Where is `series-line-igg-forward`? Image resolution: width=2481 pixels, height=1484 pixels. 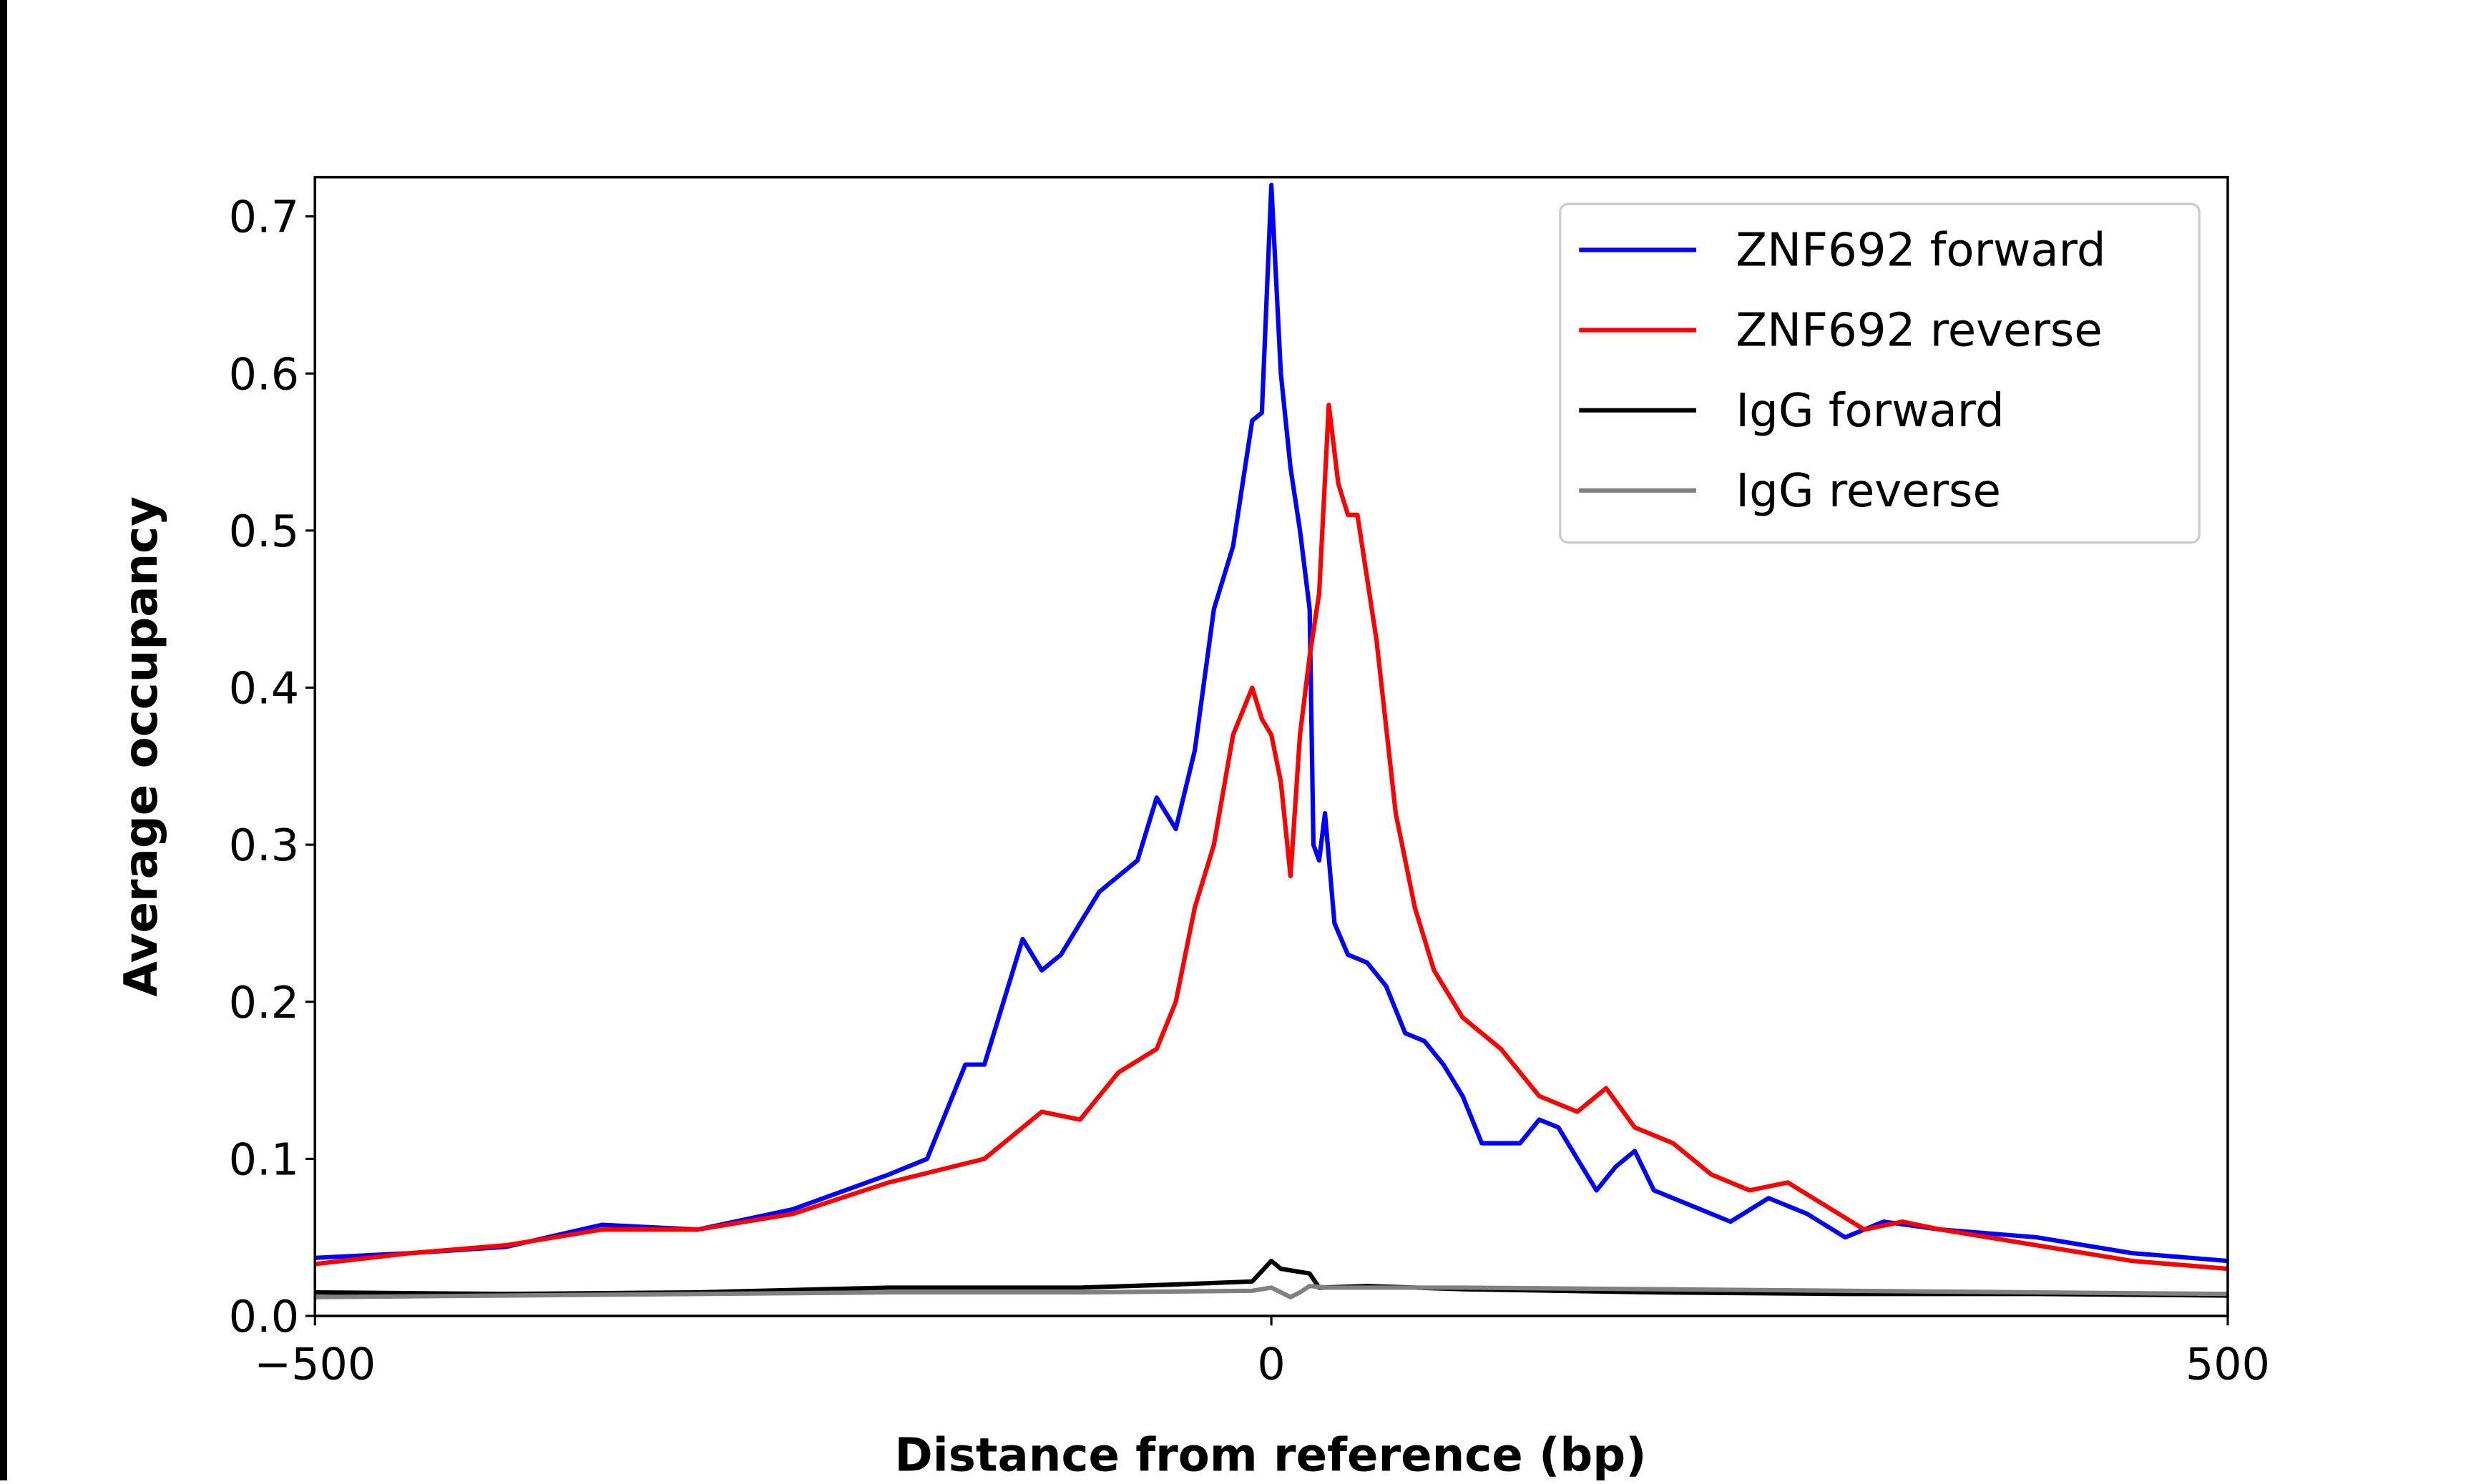 series-line-igg-forward is located at coordinates (1272, 1278).